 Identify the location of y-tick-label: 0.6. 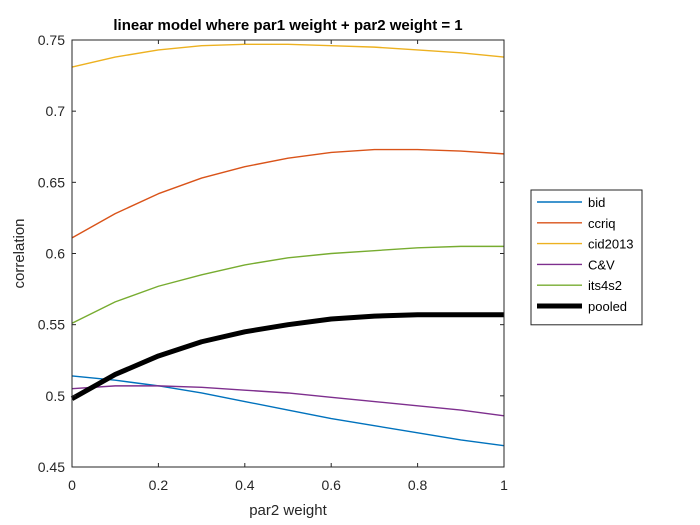
(56, 254).